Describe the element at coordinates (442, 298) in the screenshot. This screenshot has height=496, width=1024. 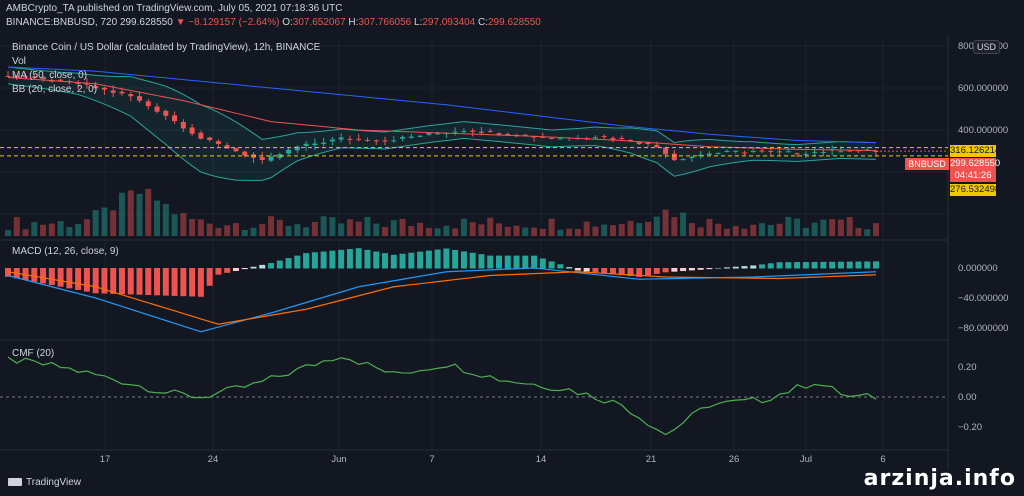
I see `signal-line` at that location.